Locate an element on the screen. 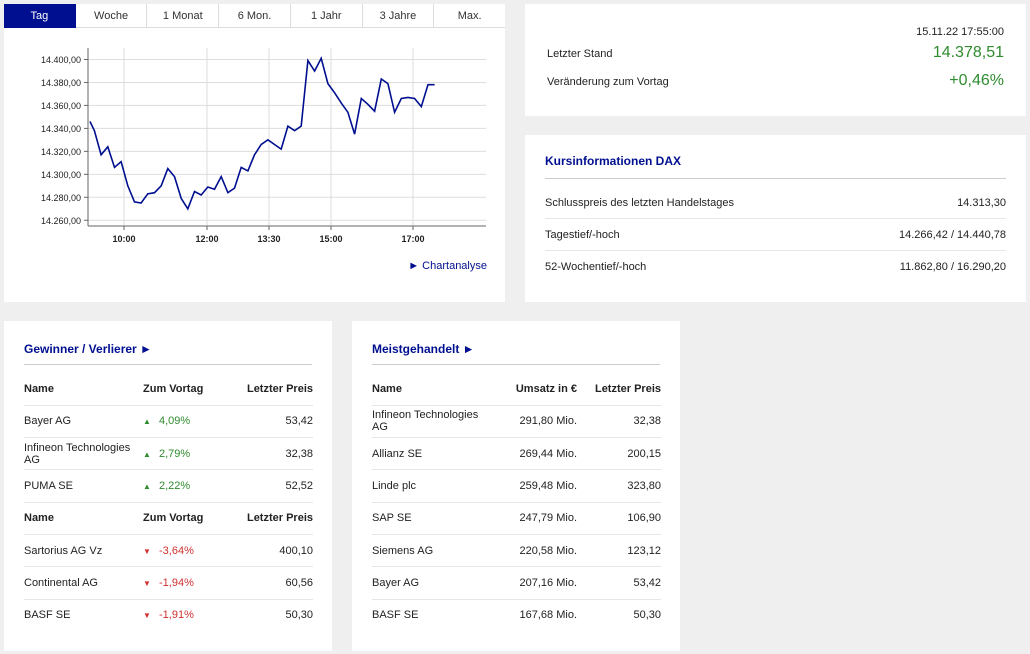  y-tick-label: 14.400,00 is located at coordinates (61, 60).